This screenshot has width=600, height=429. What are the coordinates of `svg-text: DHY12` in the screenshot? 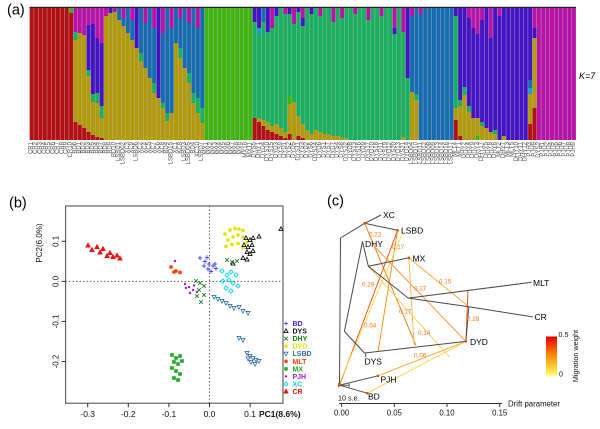 It's located at (526, 151).